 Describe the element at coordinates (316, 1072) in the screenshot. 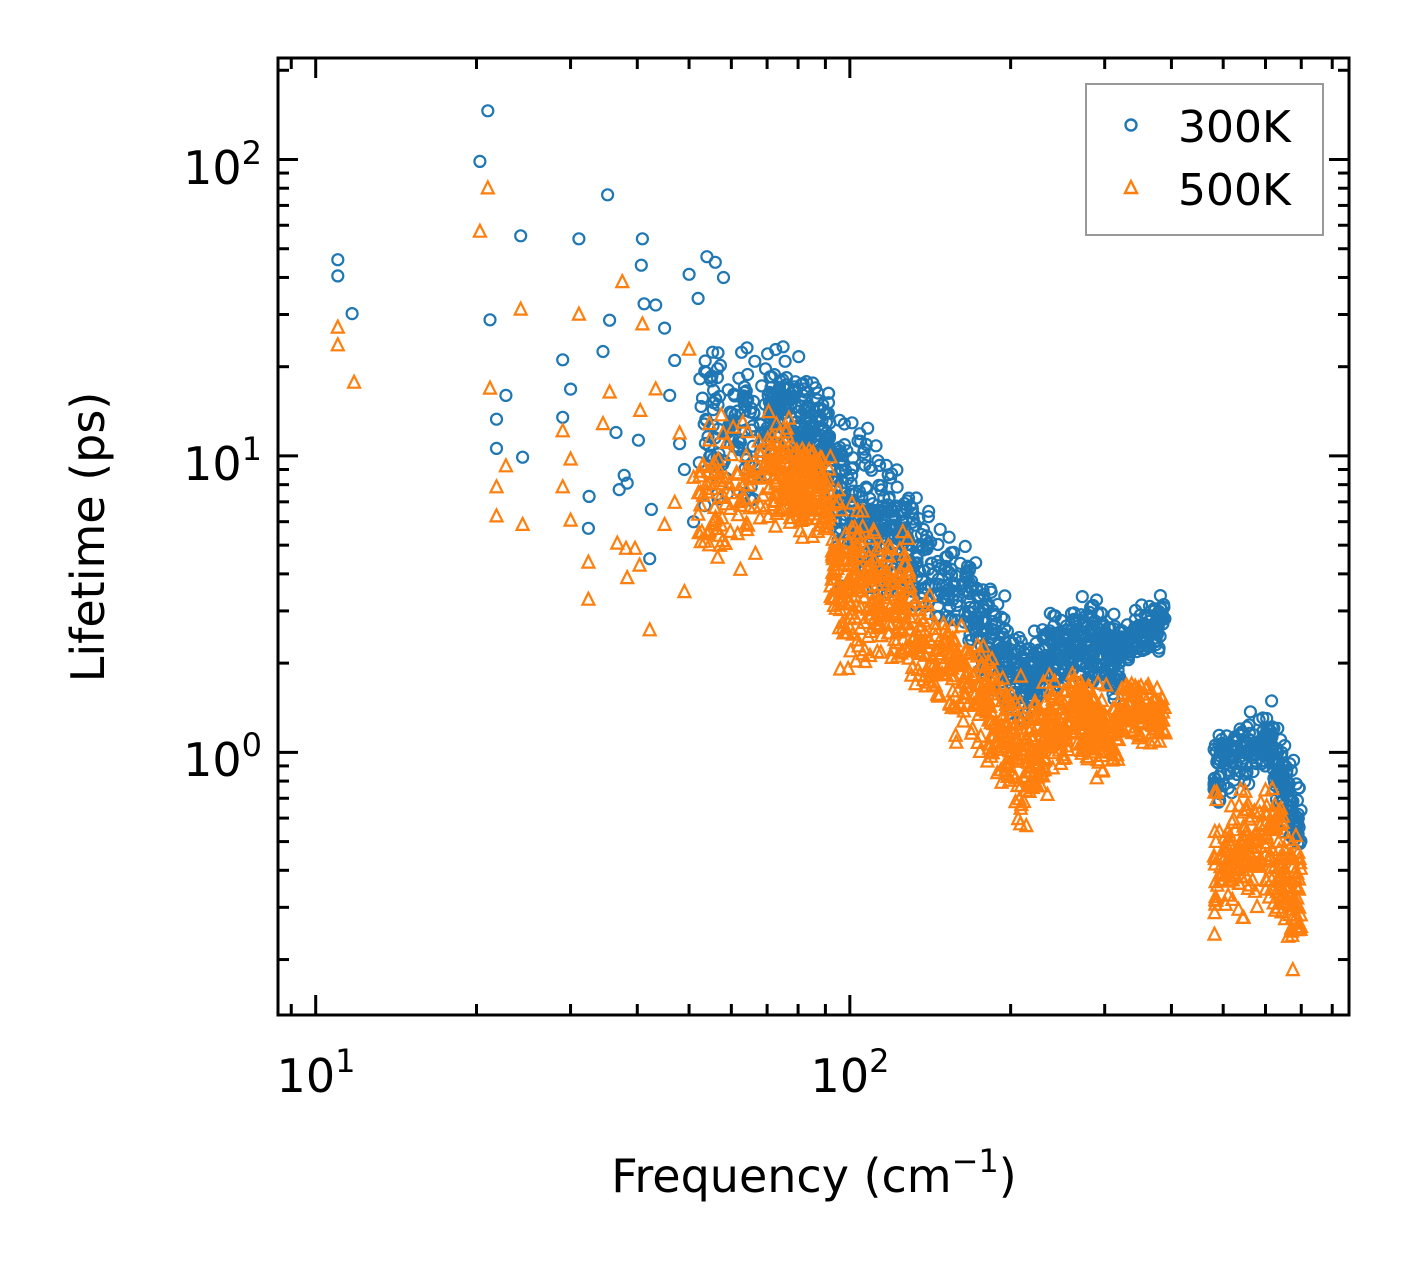

I see `x-tick-label-10: 101` at that location.